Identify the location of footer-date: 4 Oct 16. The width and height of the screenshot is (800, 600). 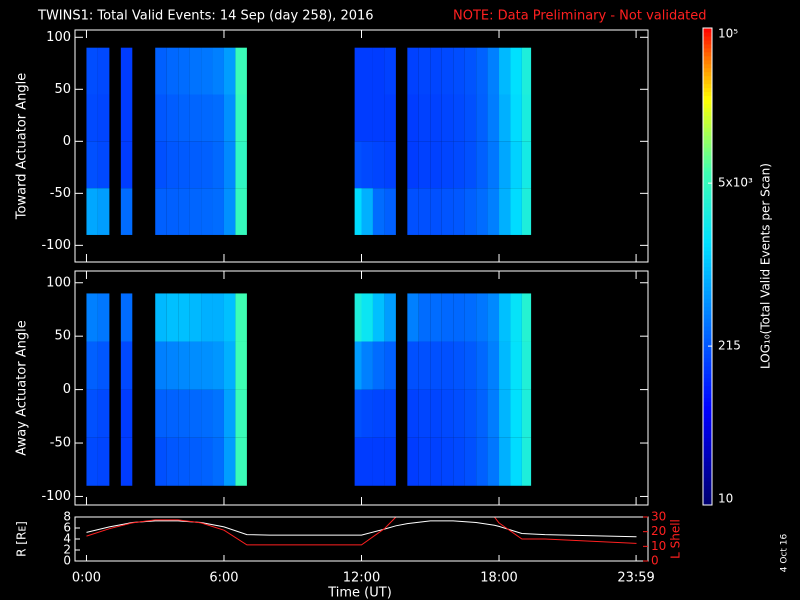
(785, 552).